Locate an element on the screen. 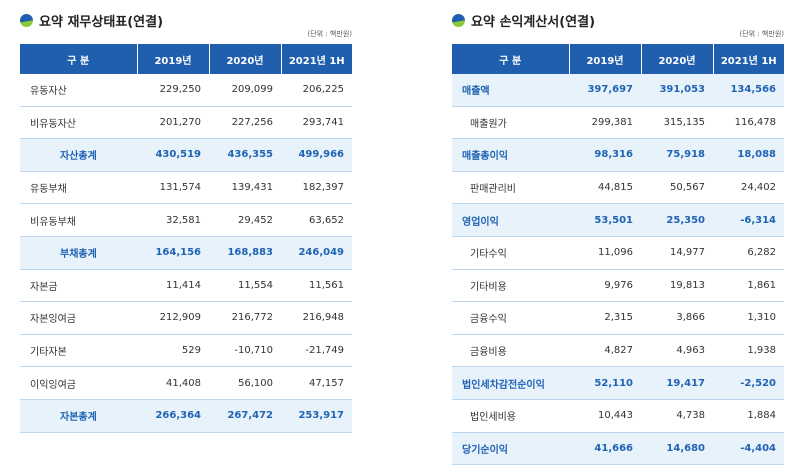 The image size is (800, 465). cell-value: 499,966 is located at coordinates (316, 155).